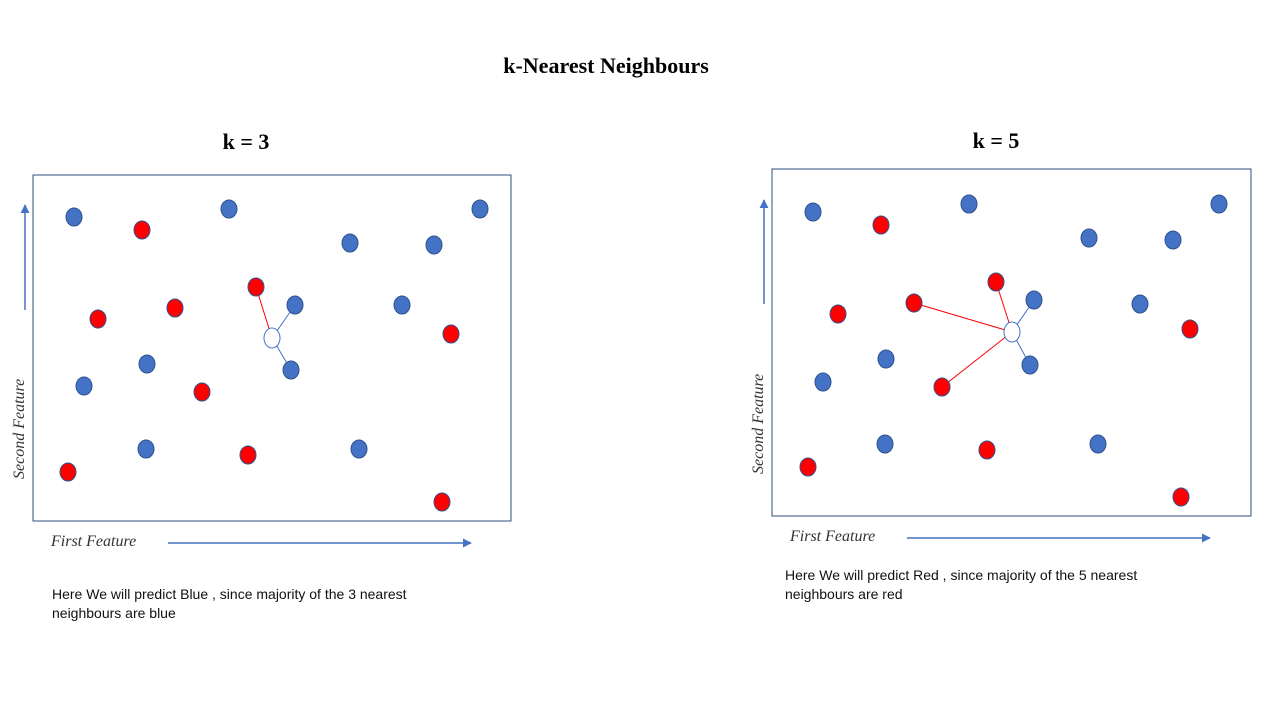 This screenshot has height=720, width=1280. I want to click on panel-heading: k = 3, so click(246, 141).